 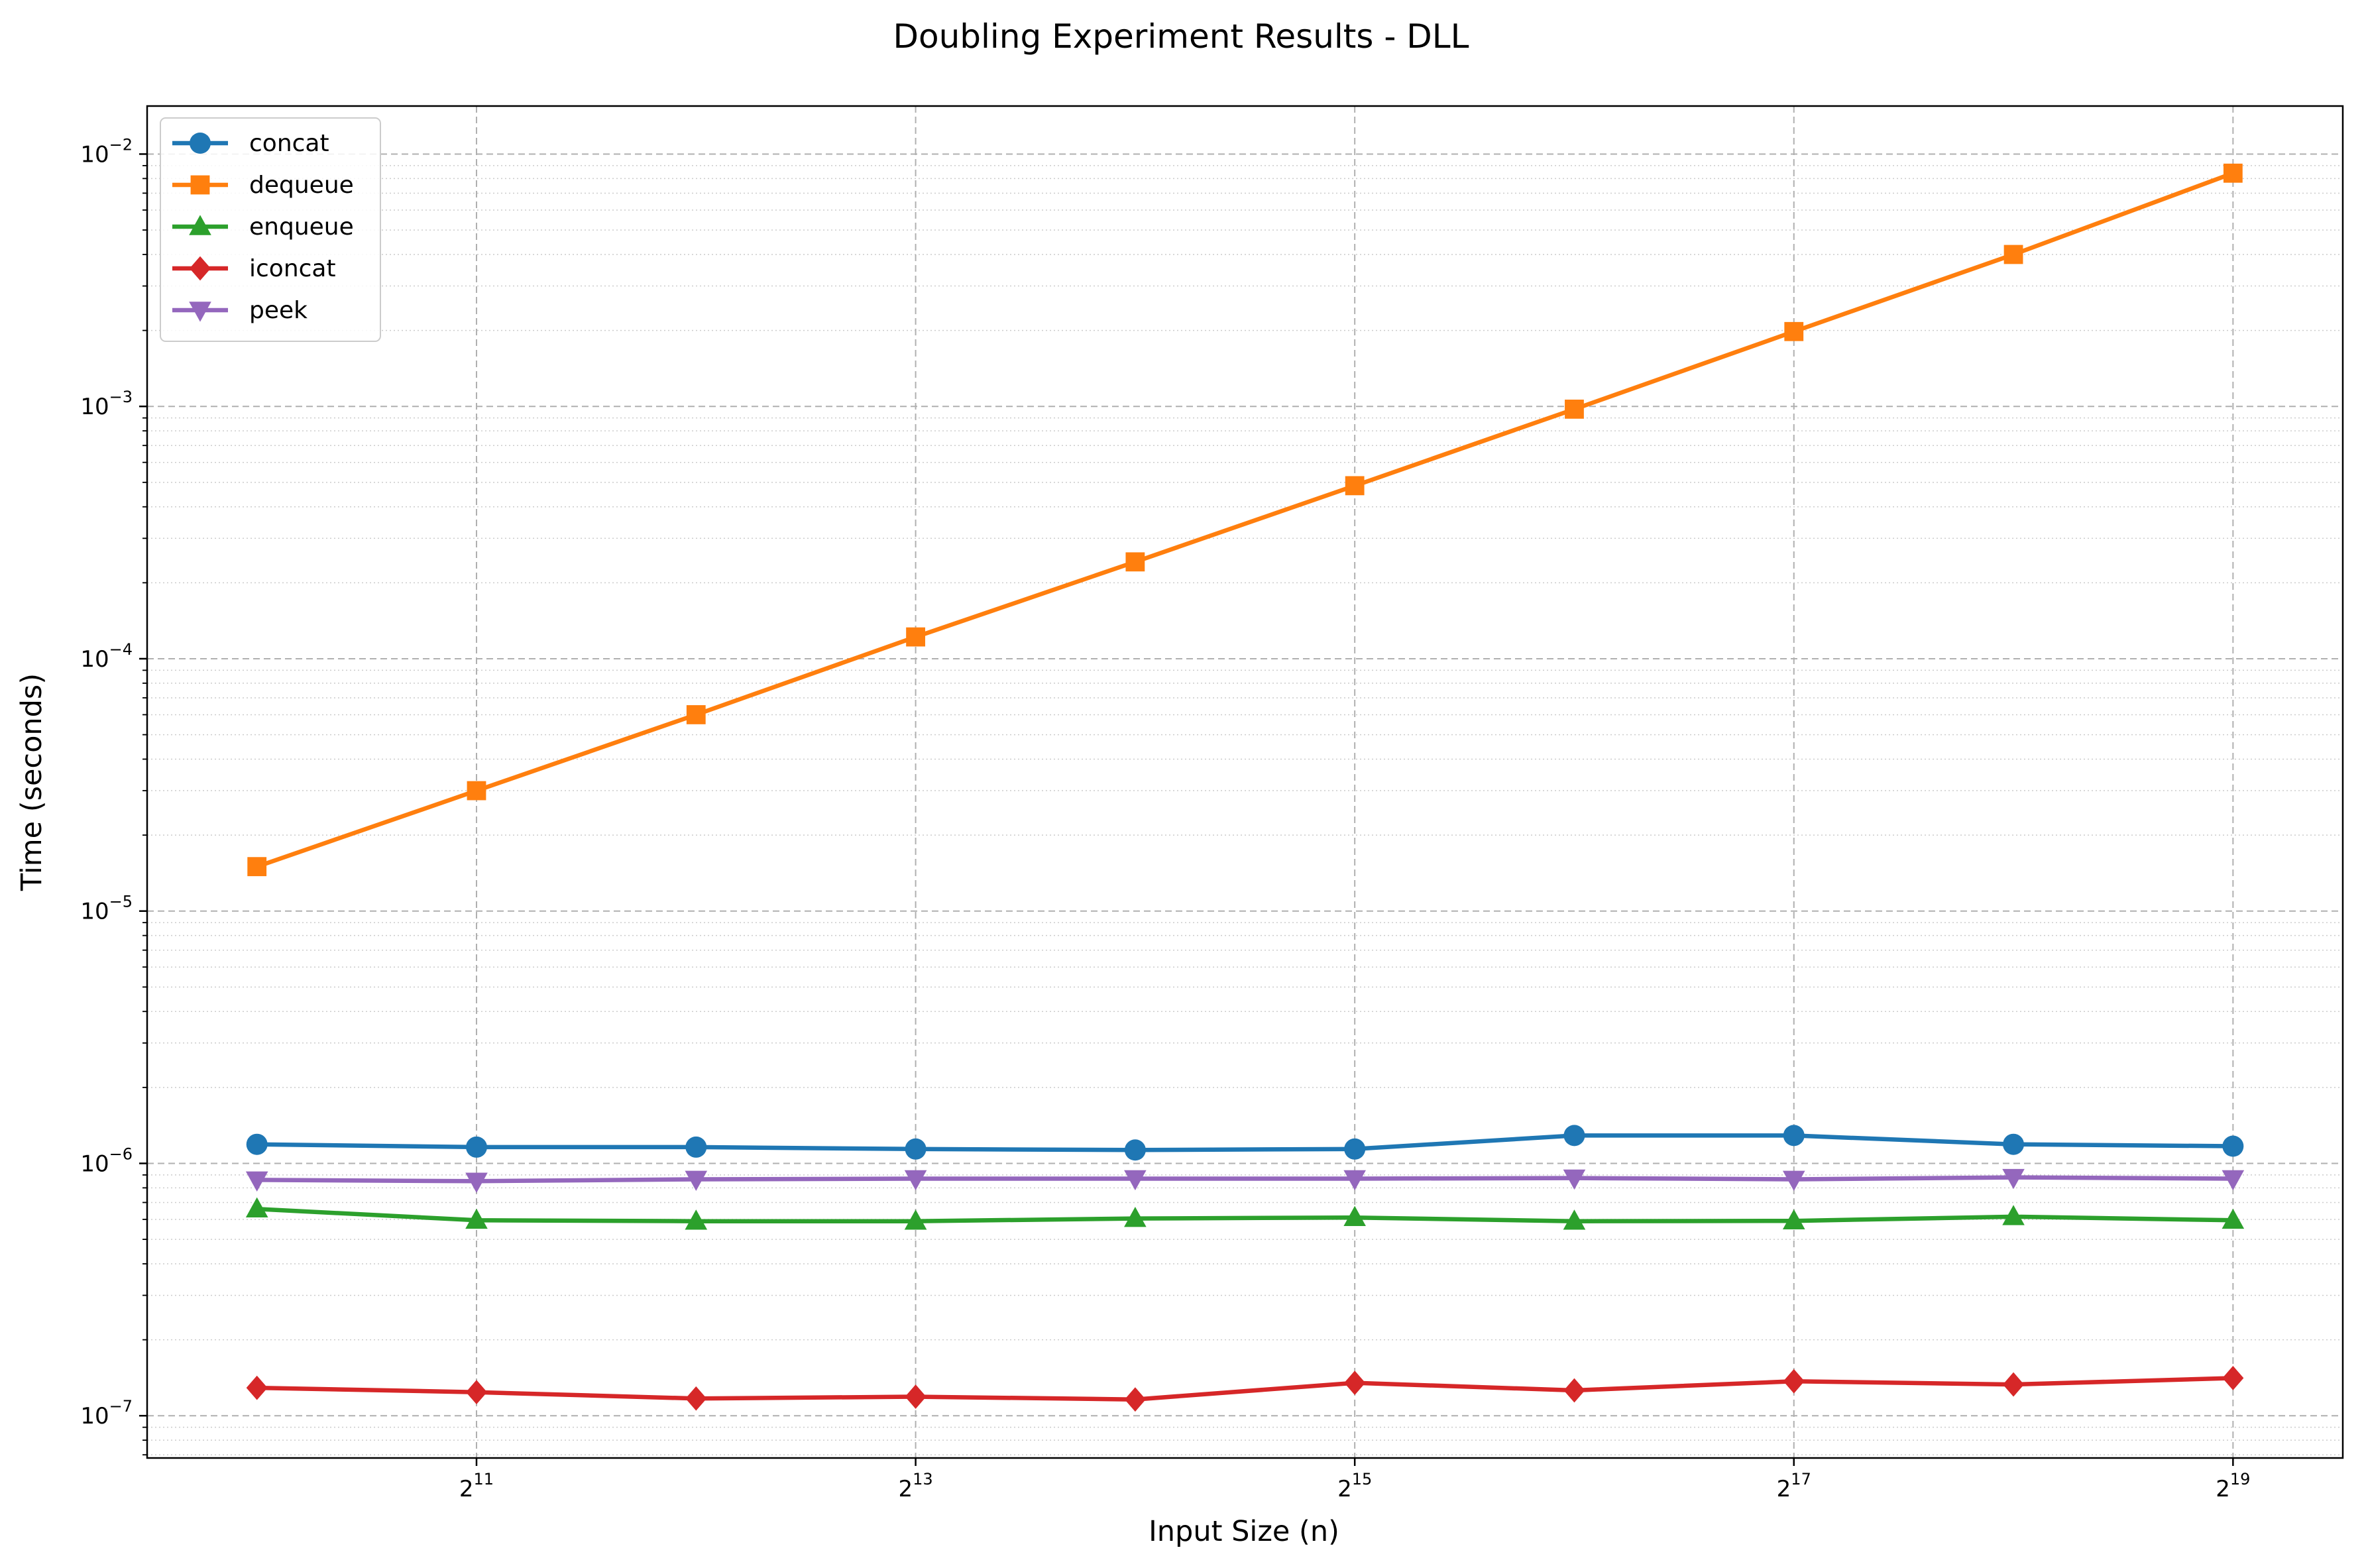 What do you see at coordinates (301, 186) in the screenshot?
I see `legend-label: dequeue` at bounding box center [301, 186].